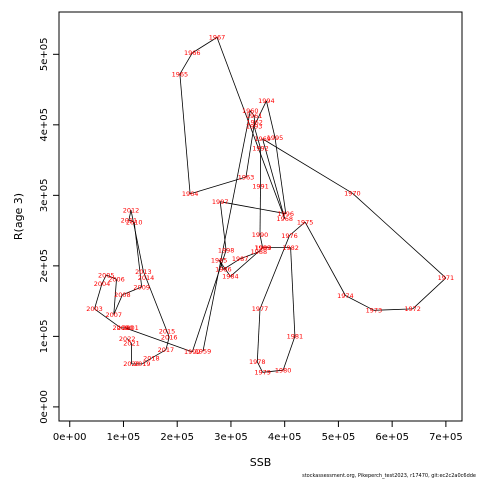 The height and width of the screenshot is (484, 480). What do you see at coordinates (125, 328) in the screenshot?
I see `point-label: 2000` at bounding box center [125, 328].